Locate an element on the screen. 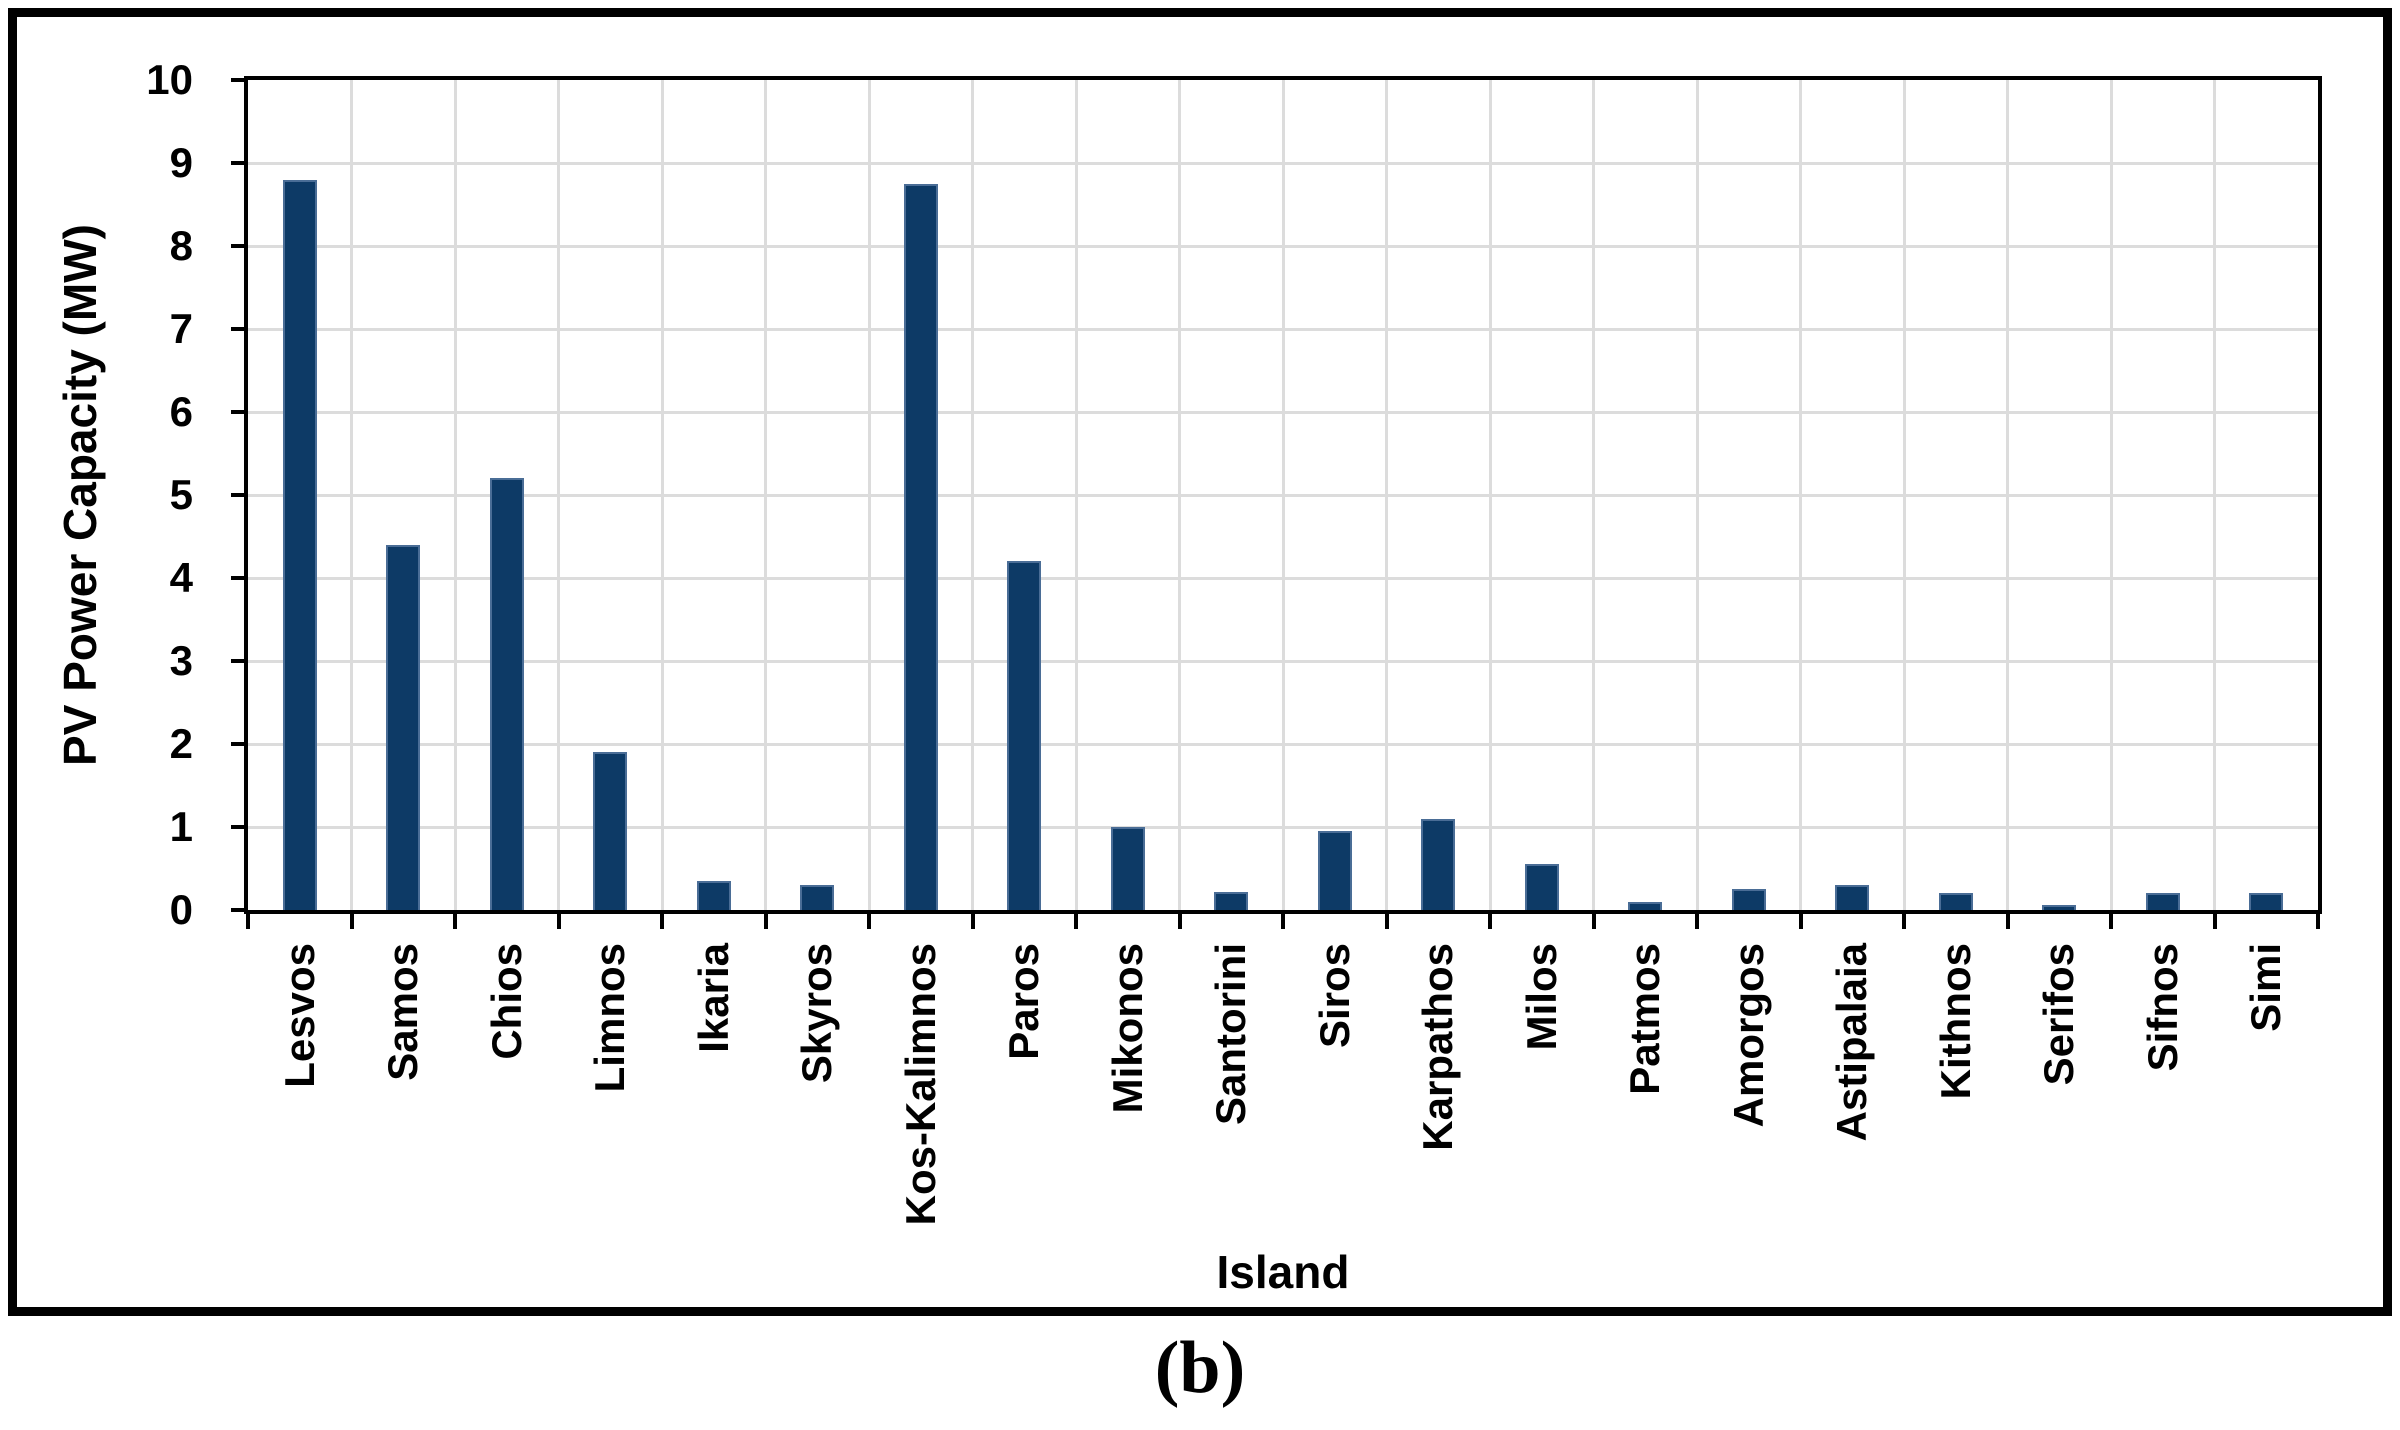 The image size is (2400, 1430). y-tick-label: 4 is located at coordinates (181, 577).